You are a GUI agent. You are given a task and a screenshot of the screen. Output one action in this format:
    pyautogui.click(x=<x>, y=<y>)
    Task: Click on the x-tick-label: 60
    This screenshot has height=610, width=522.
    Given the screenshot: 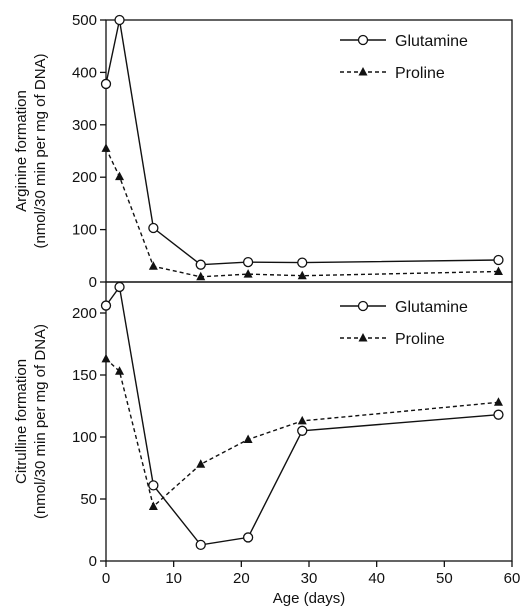 What is the action you would take?
    pyautogui.click(x=512, y=578)
    